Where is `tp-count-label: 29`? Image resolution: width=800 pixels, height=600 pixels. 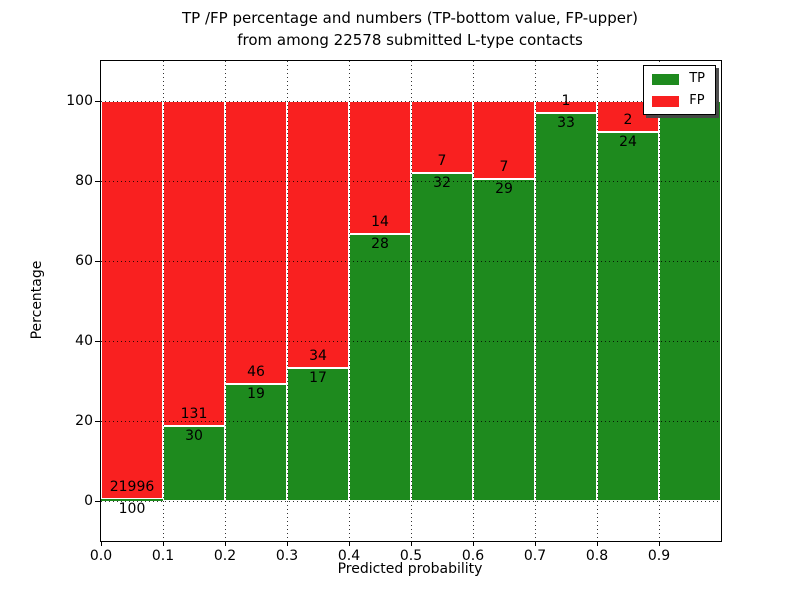
tp-count-label: 29 is located at coordinates (504, 188).